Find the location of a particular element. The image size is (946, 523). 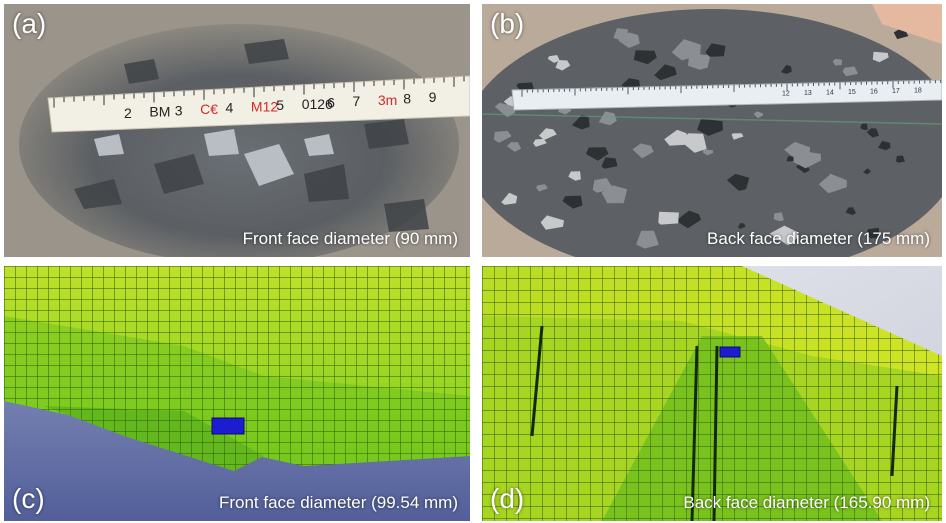

panel-d-label: (d) is located at coordinates (507, 498).